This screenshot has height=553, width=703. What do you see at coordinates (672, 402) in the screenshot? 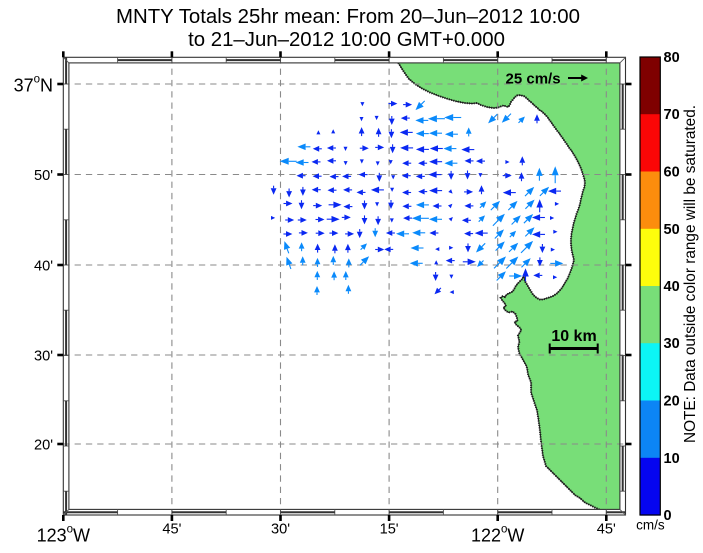
I see `svg-text: 20` at bounding box center [672, 402].